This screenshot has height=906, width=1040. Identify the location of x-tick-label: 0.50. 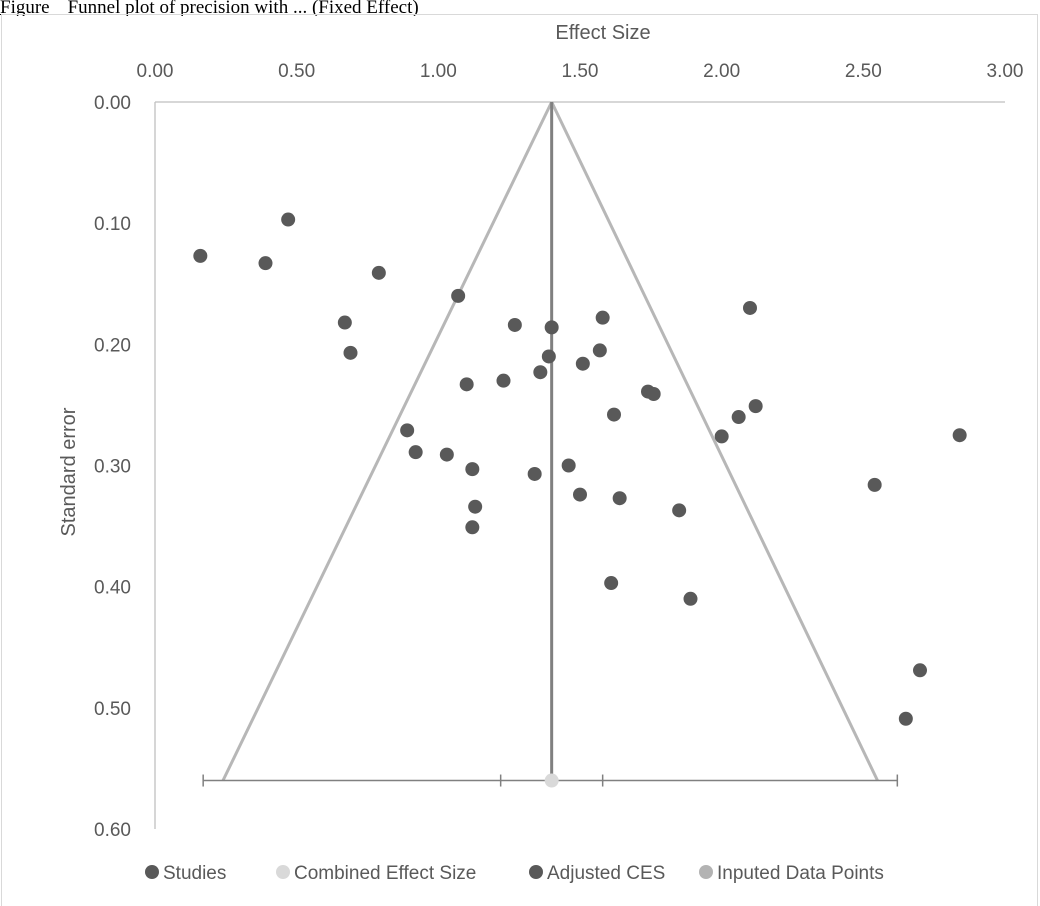
(296, 71).